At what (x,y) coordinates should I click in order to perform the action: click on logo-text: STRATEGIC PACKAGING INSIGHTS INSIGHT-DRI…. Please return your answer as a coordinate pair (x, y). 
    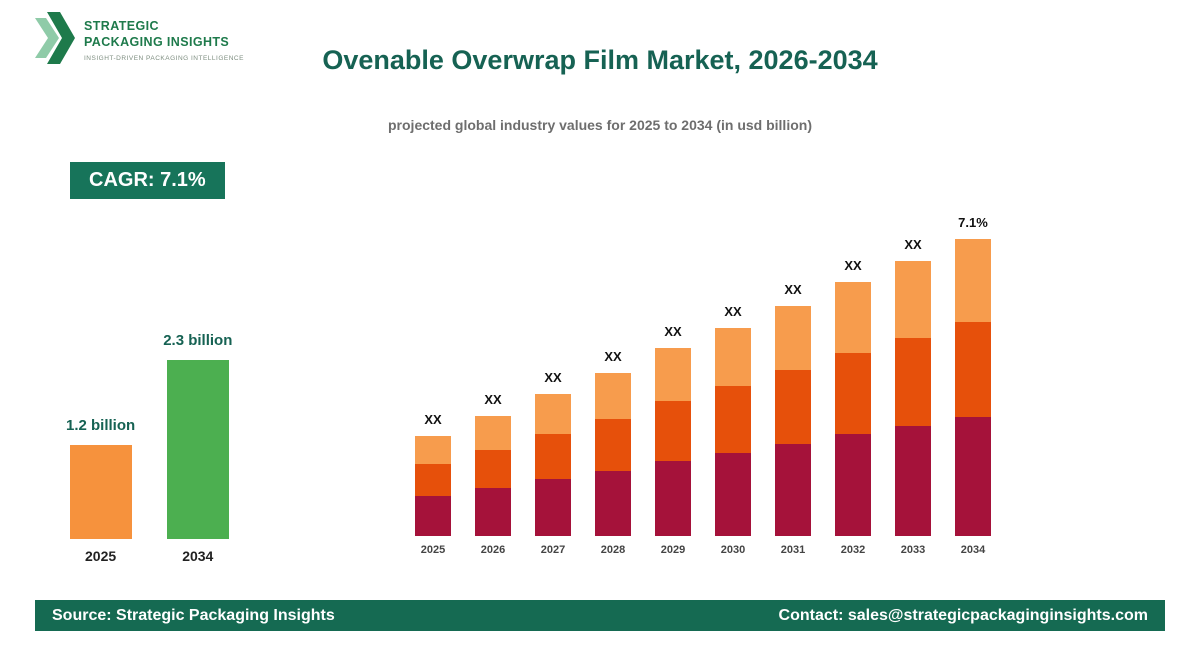
    Looking at the image, I should click on (164, 40).